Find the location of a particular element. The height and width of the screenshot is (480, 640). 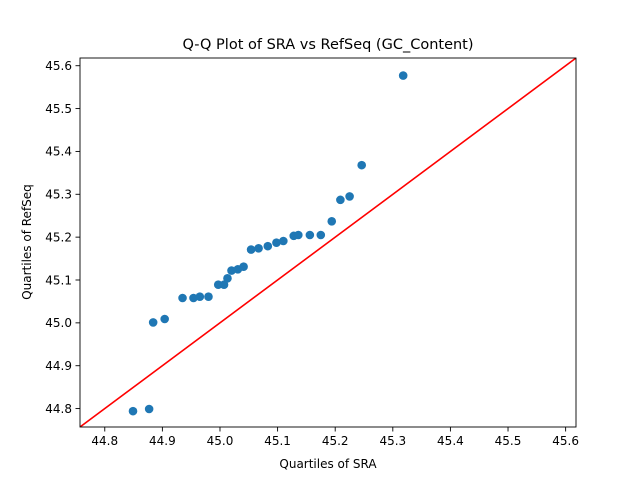

y-axis-label: Quartiles of RefSeq is located at coordinates (27, 242).